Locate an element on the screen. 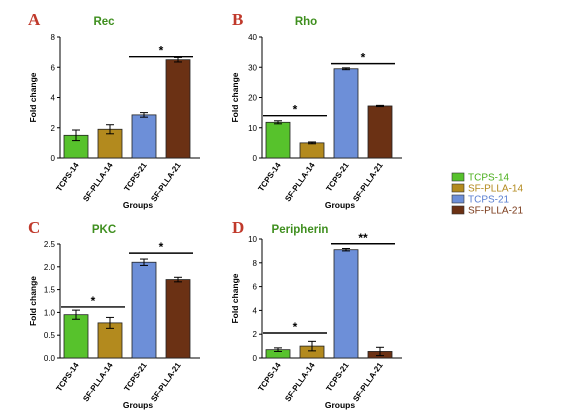 The width and height of the screenshot is (576, 420). legend-label: TCPS-14 is located at coordinates (489, 178).